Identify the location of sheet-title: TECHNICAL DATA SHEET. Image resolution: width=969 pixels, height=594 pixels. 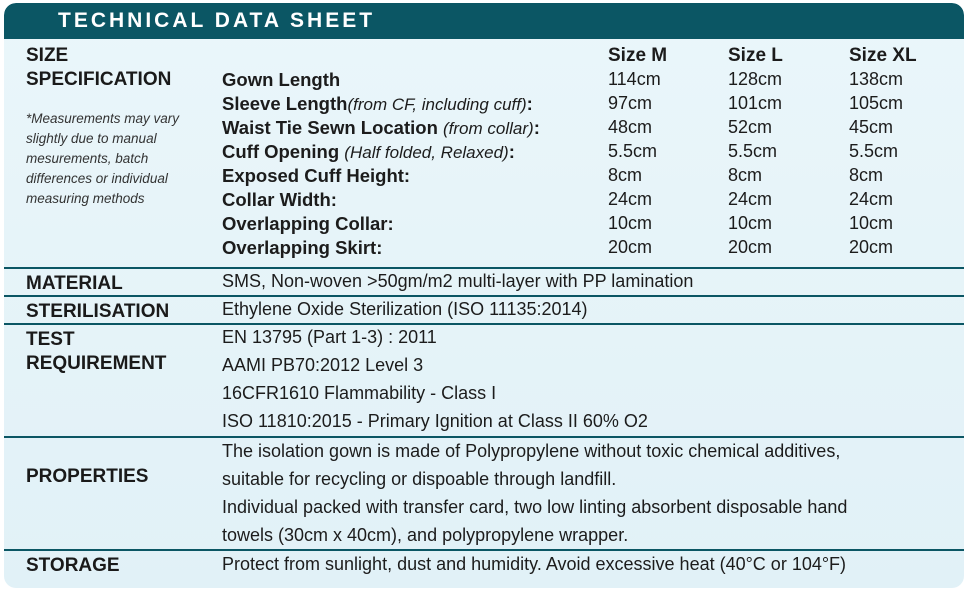
(217, 20).